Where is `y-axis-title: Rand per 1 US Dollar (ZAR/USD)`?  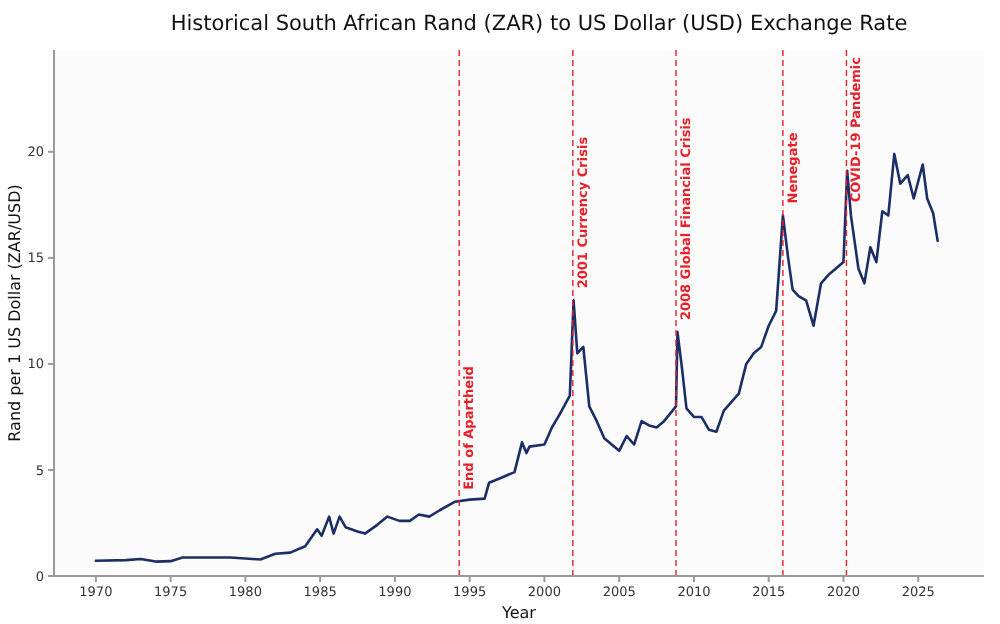
y-axis-title: Rand per 1 US Dollar (ZAR/USD) is located at coordinates (15, 313).